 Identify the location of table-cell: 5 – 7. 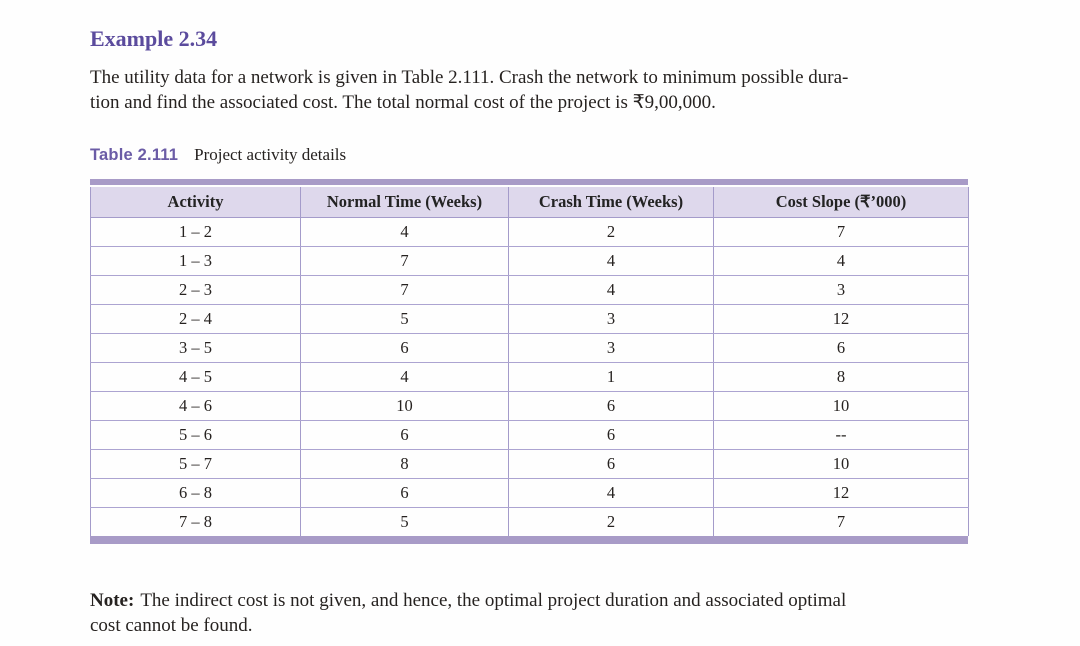
(195, 464).